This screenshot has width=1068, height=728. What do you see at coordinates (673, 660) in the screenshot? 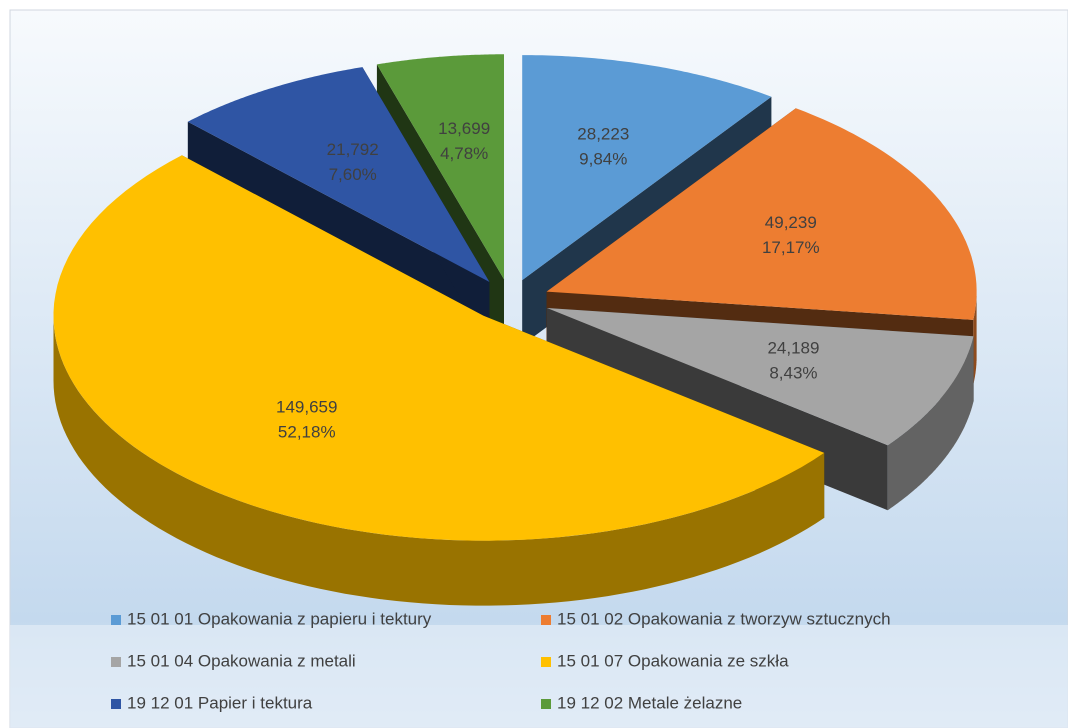
I see `legend-label: 15 01 07 Opakowania ze szkła` at bounding box center [673, 660].